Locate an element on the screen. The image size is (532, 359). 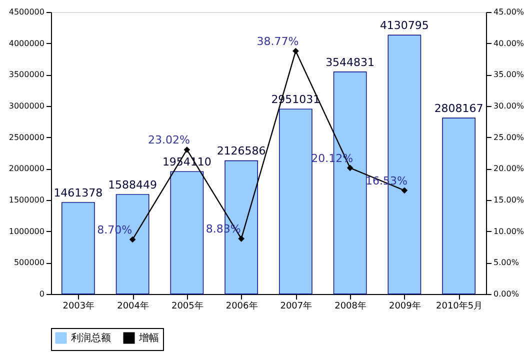
y-tick-label: 4500000 is located at coordinates (26, 12).